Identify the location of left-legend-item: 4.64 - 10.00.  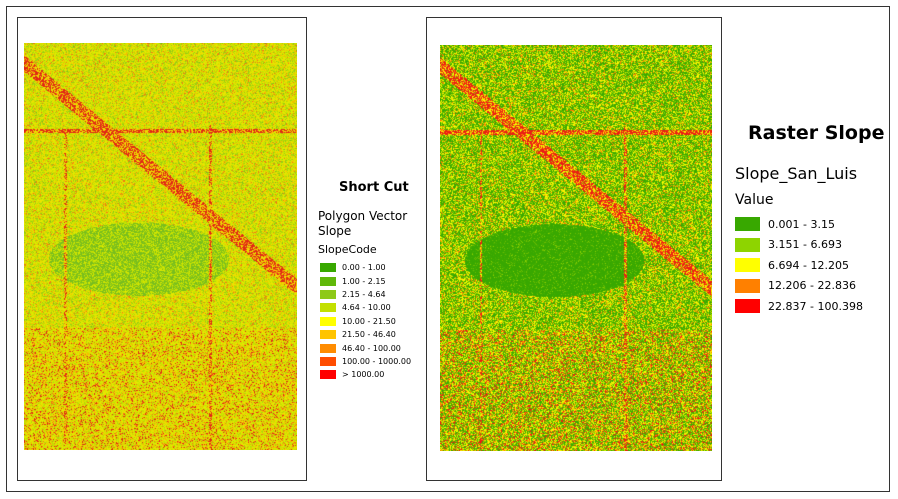
(364, 307).